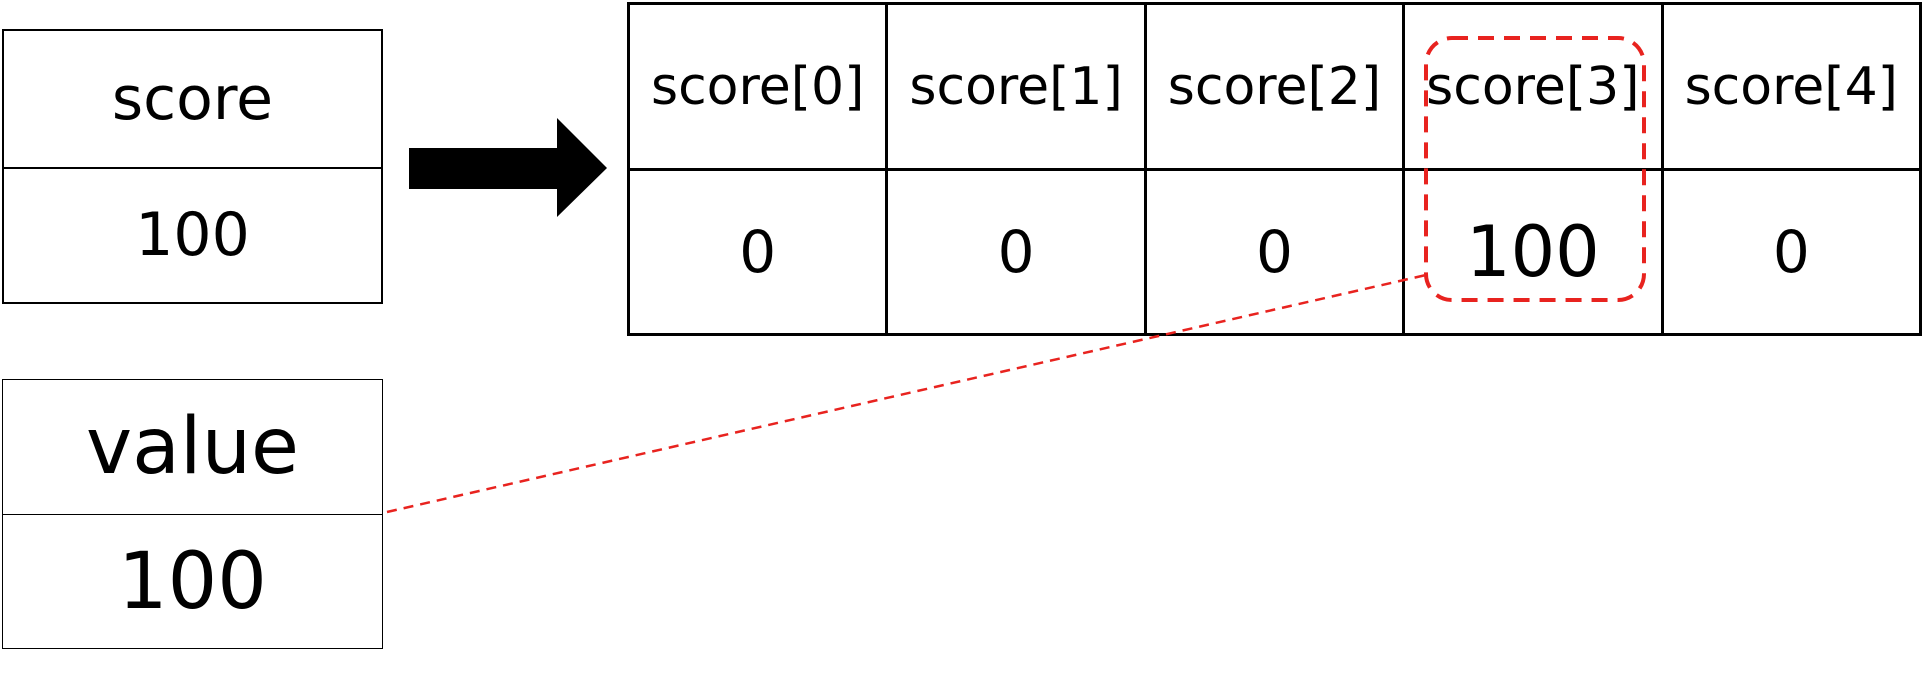 The width and height of the screenshot is (1925, 681). What do you see at coordinates (1791, 252) in the screenshot?
I see `array-value-4: 0` at bounding box center [1791, 252].